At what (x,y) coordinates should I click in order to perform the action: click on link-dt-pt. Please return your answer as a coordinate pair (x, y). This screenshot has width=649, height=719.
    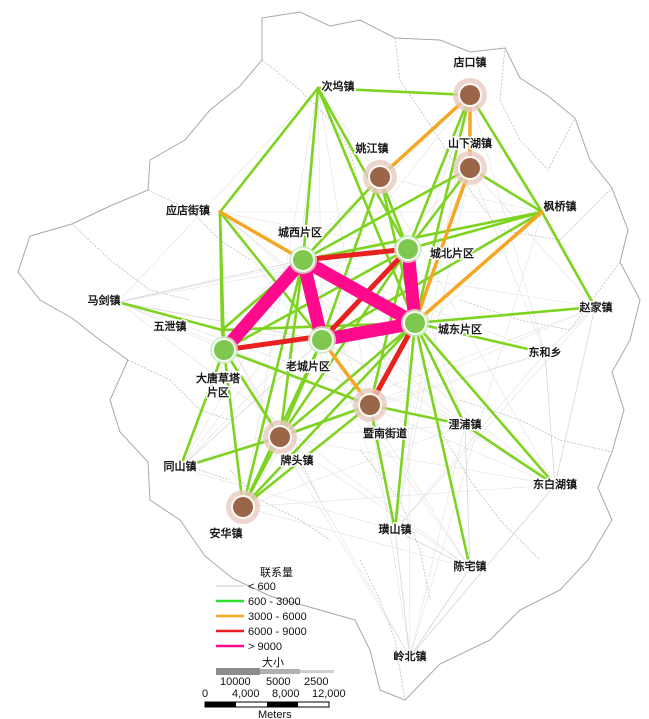
    Looking at the image, I should click on (252, 393).